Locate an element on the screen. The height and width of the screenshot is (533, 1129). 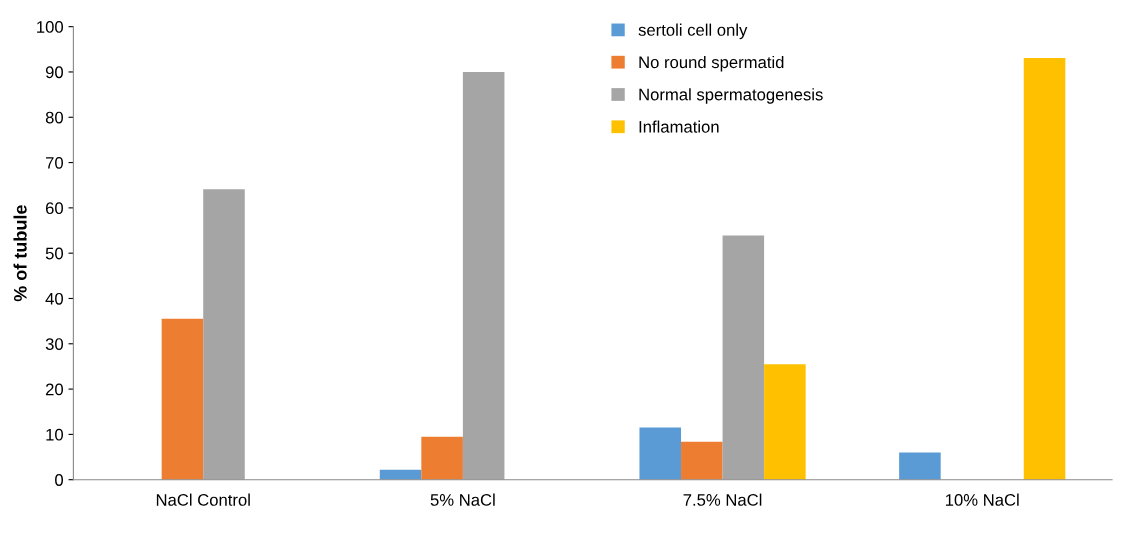
x-tick-label: 5% NaCl is located at coordinates (462, 499).